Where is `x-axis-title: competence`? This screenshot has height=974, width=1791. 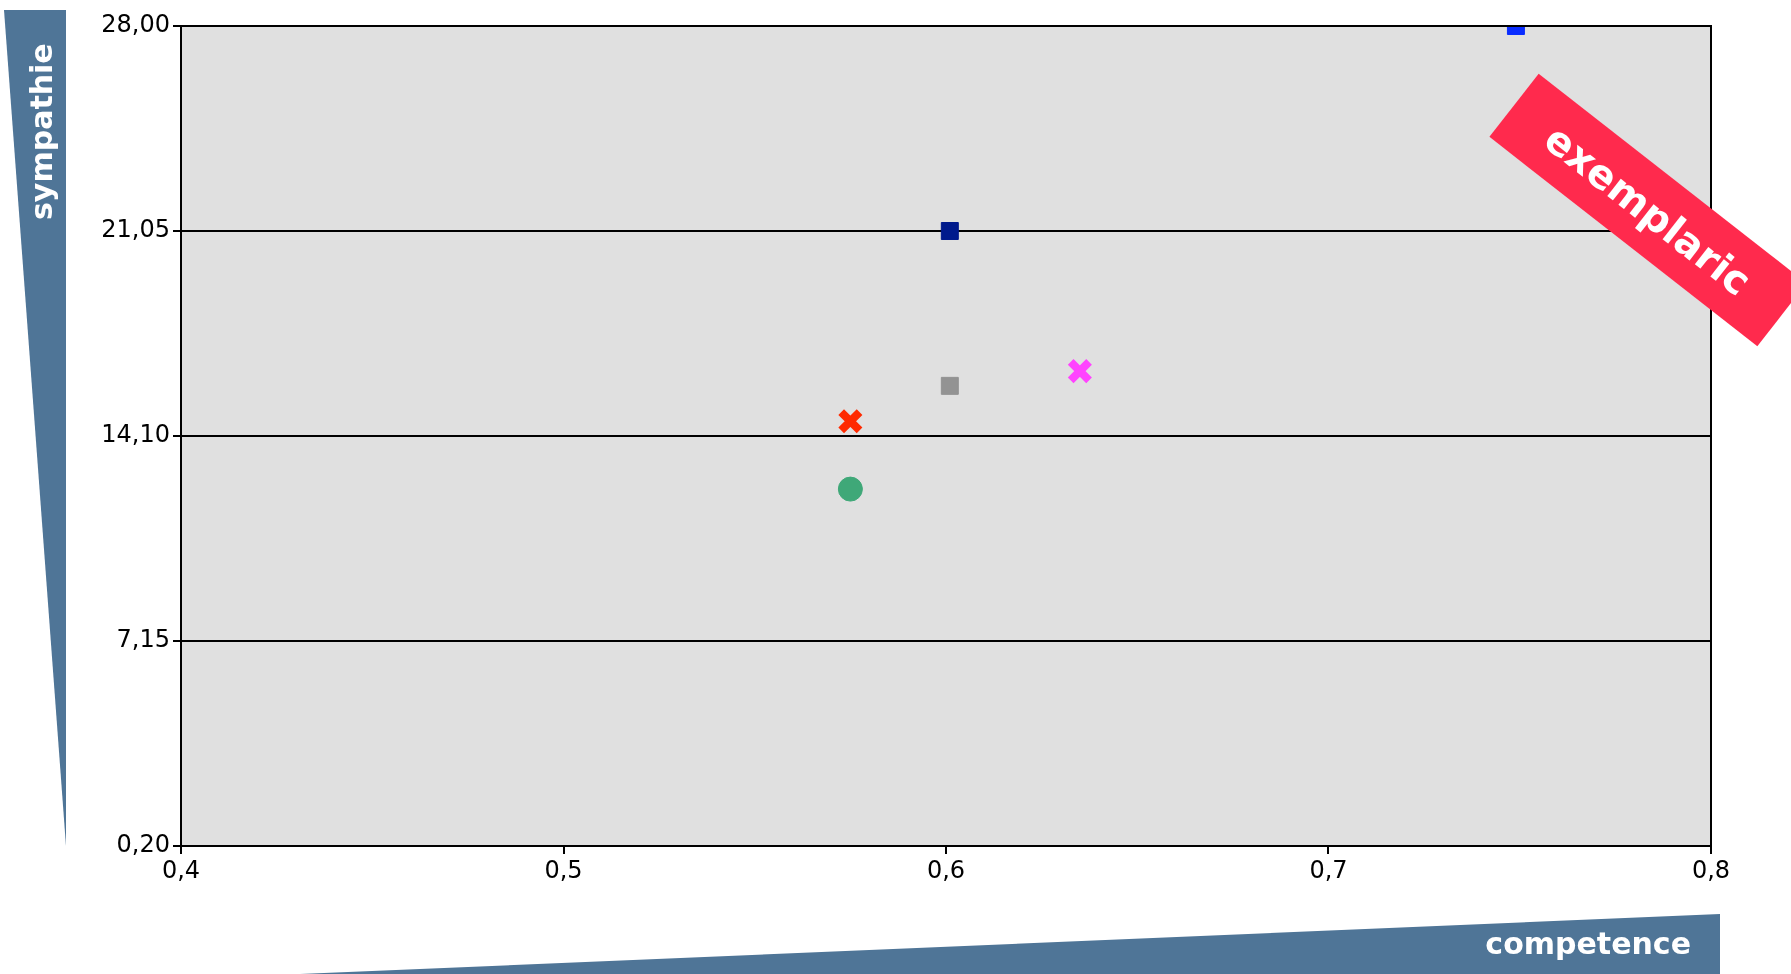
x-axis-title: competence is located at coordinates (1588, 943).